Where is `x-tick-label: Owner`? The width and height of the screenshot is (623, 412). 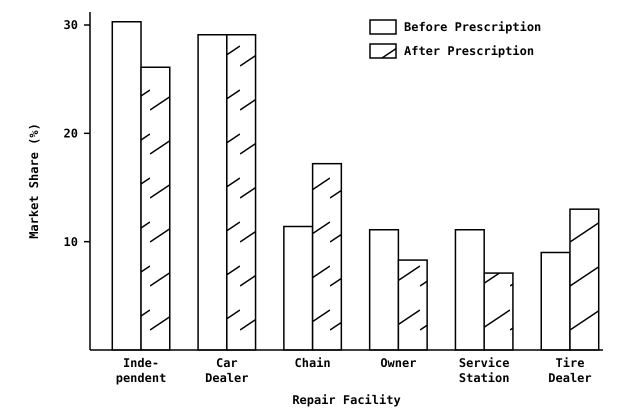
x-tick-label: Owner is located at coordinates (398, 363).